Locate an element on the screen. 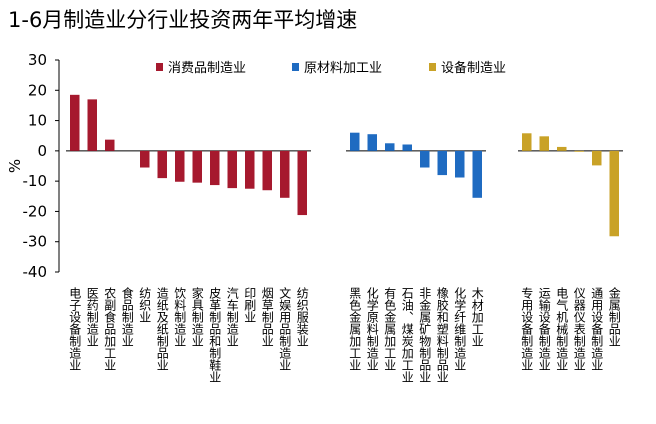  category-label: 石油、煤炭加工业 is located at coordinates (407, 335).